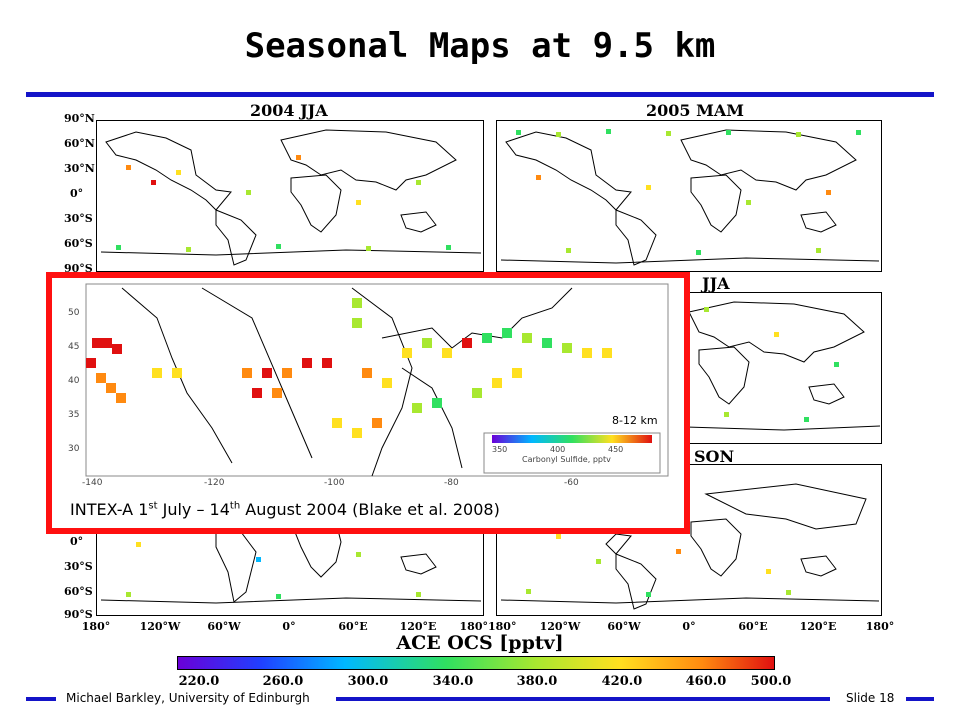 Image resolution: width=960 pixels, height=720 pixels. I want to click on intex-y-tick: 40, so click(74, 381).